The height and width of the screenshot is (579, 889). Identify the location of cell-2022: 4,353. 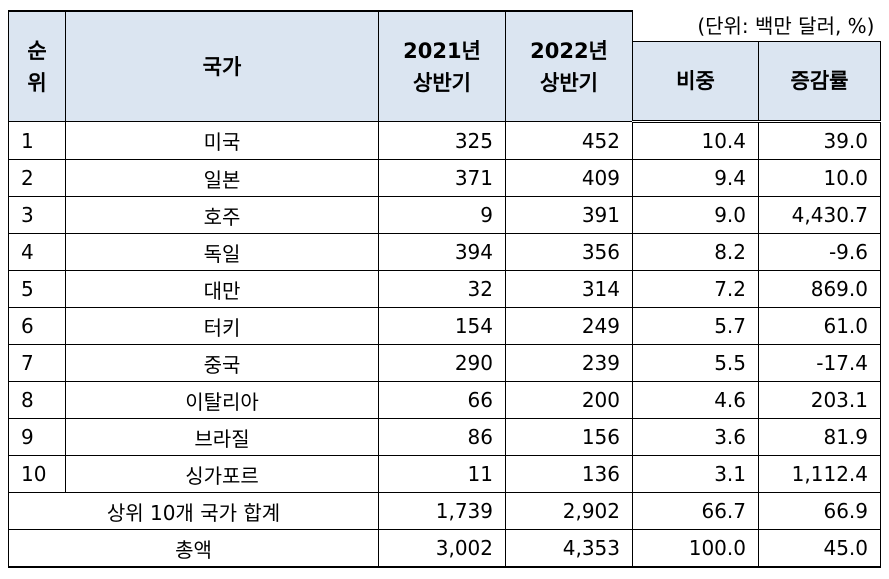
(569, 548).